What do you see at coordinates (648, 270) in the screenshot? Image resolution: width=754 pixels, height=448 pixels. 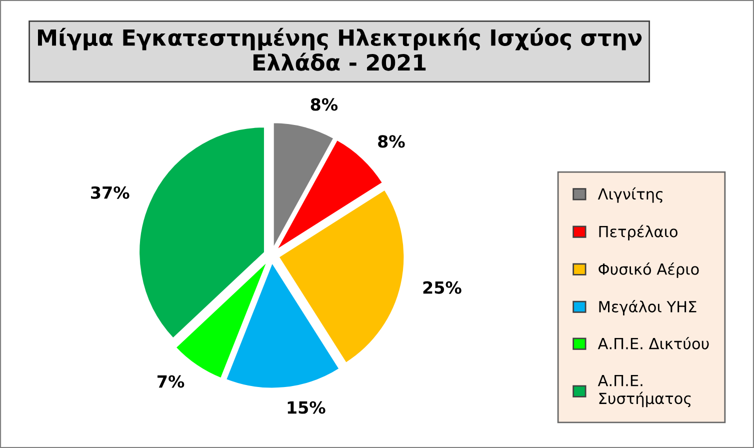 I see `legend-label: Φυσικό Αέριο` at bounding box center [648, 270].